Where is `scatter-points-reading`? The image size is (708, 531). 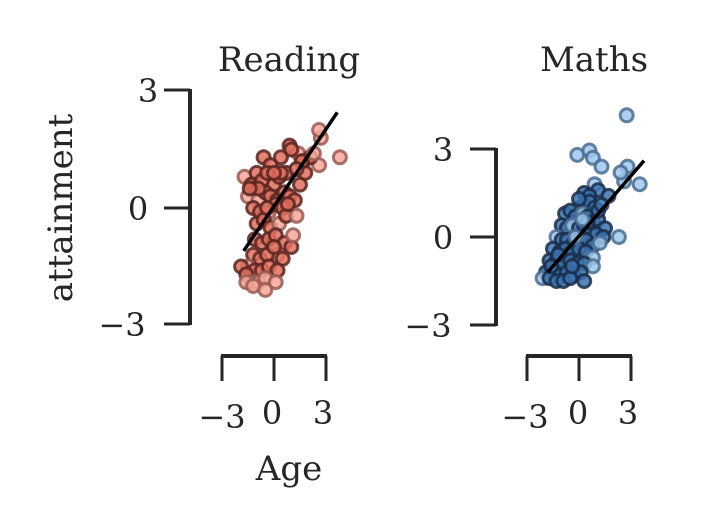 scatter-points-reading is located at coordinates (290, 210).